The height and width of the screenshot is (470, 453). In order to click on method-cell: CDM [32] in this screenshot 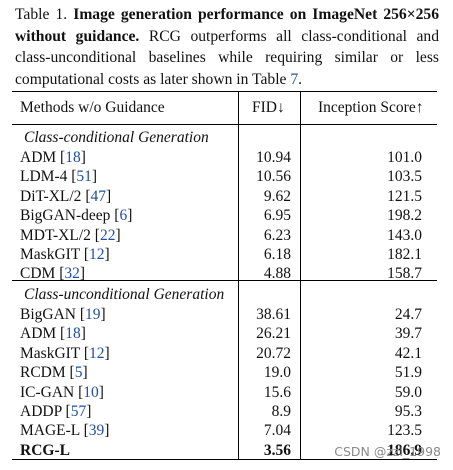, I will do `click(53, 274)`.